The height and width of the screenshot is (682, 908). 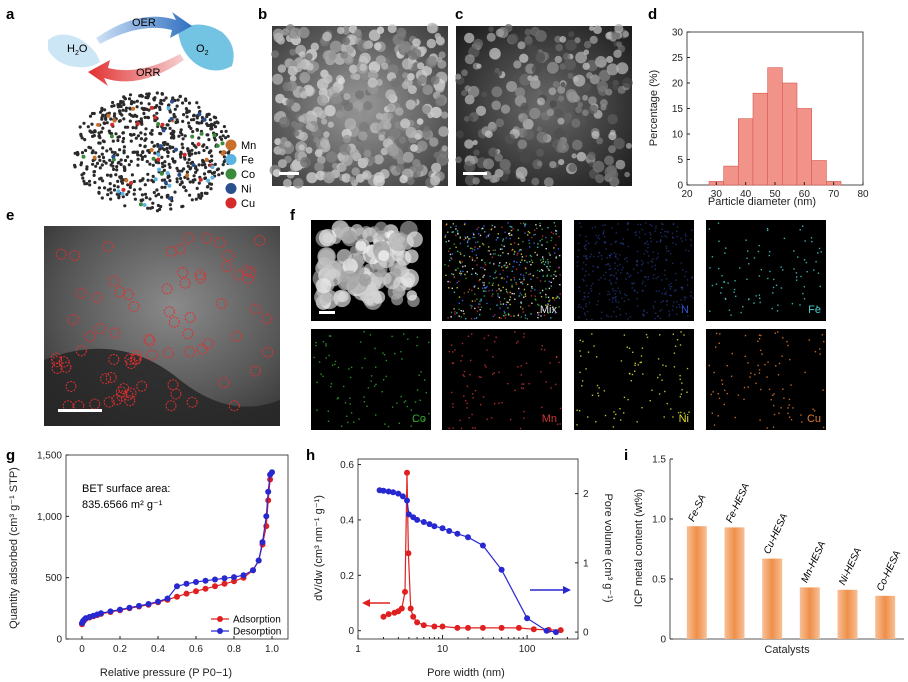 I want to click on bar-label-i: Fe-SA, so click(x=698, y=508).